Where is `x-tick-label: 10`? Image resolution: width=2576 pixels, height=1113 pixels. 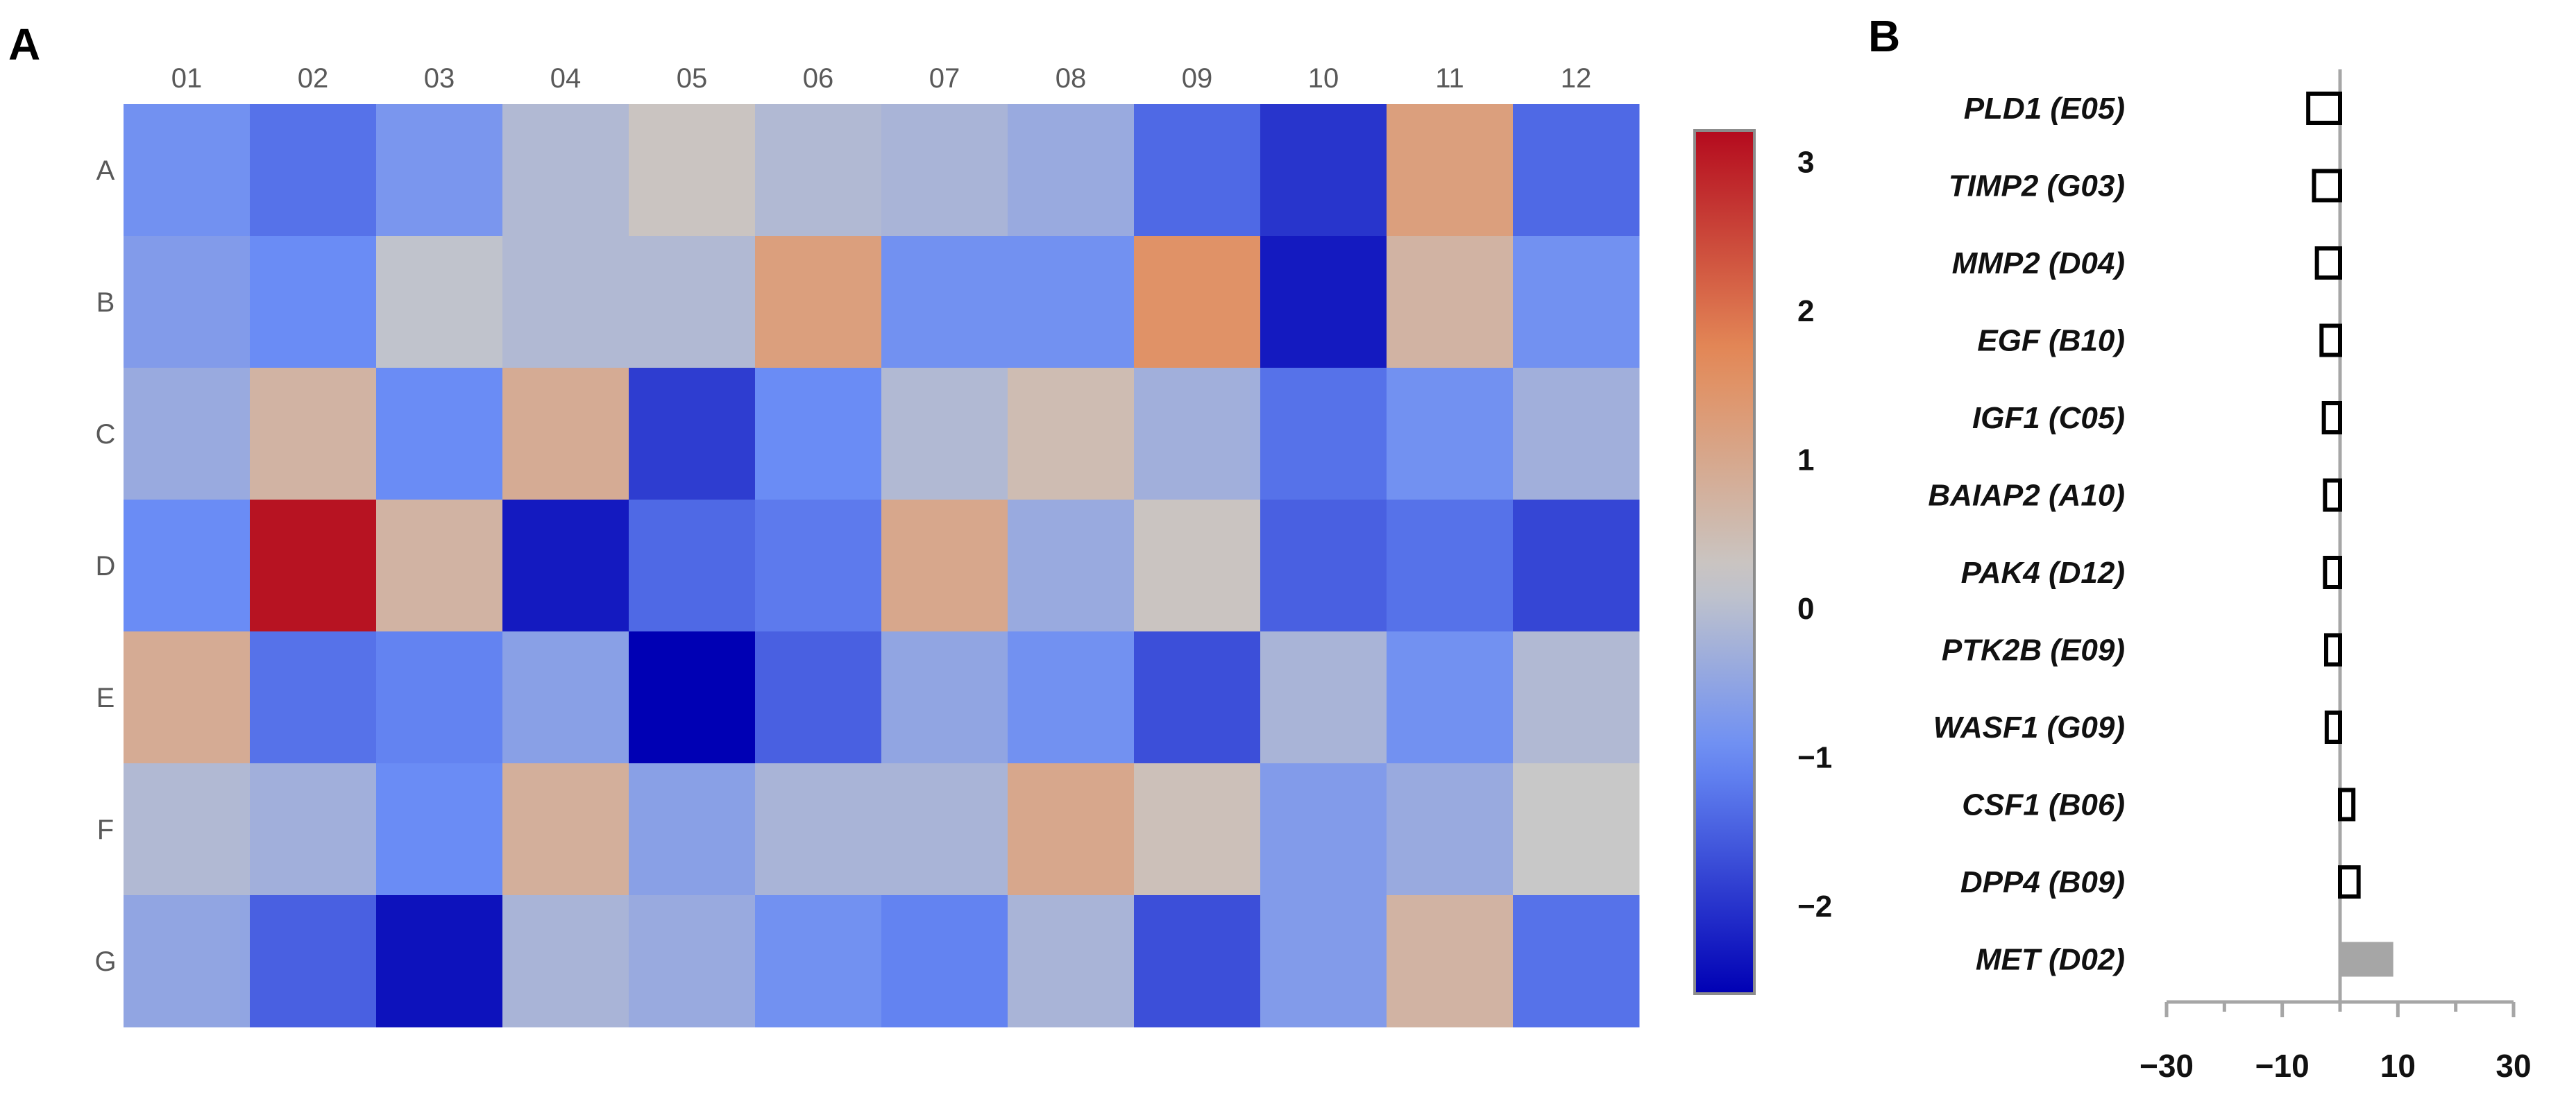 x-tick-label: 10 is located at coordinates (2398, 1066).